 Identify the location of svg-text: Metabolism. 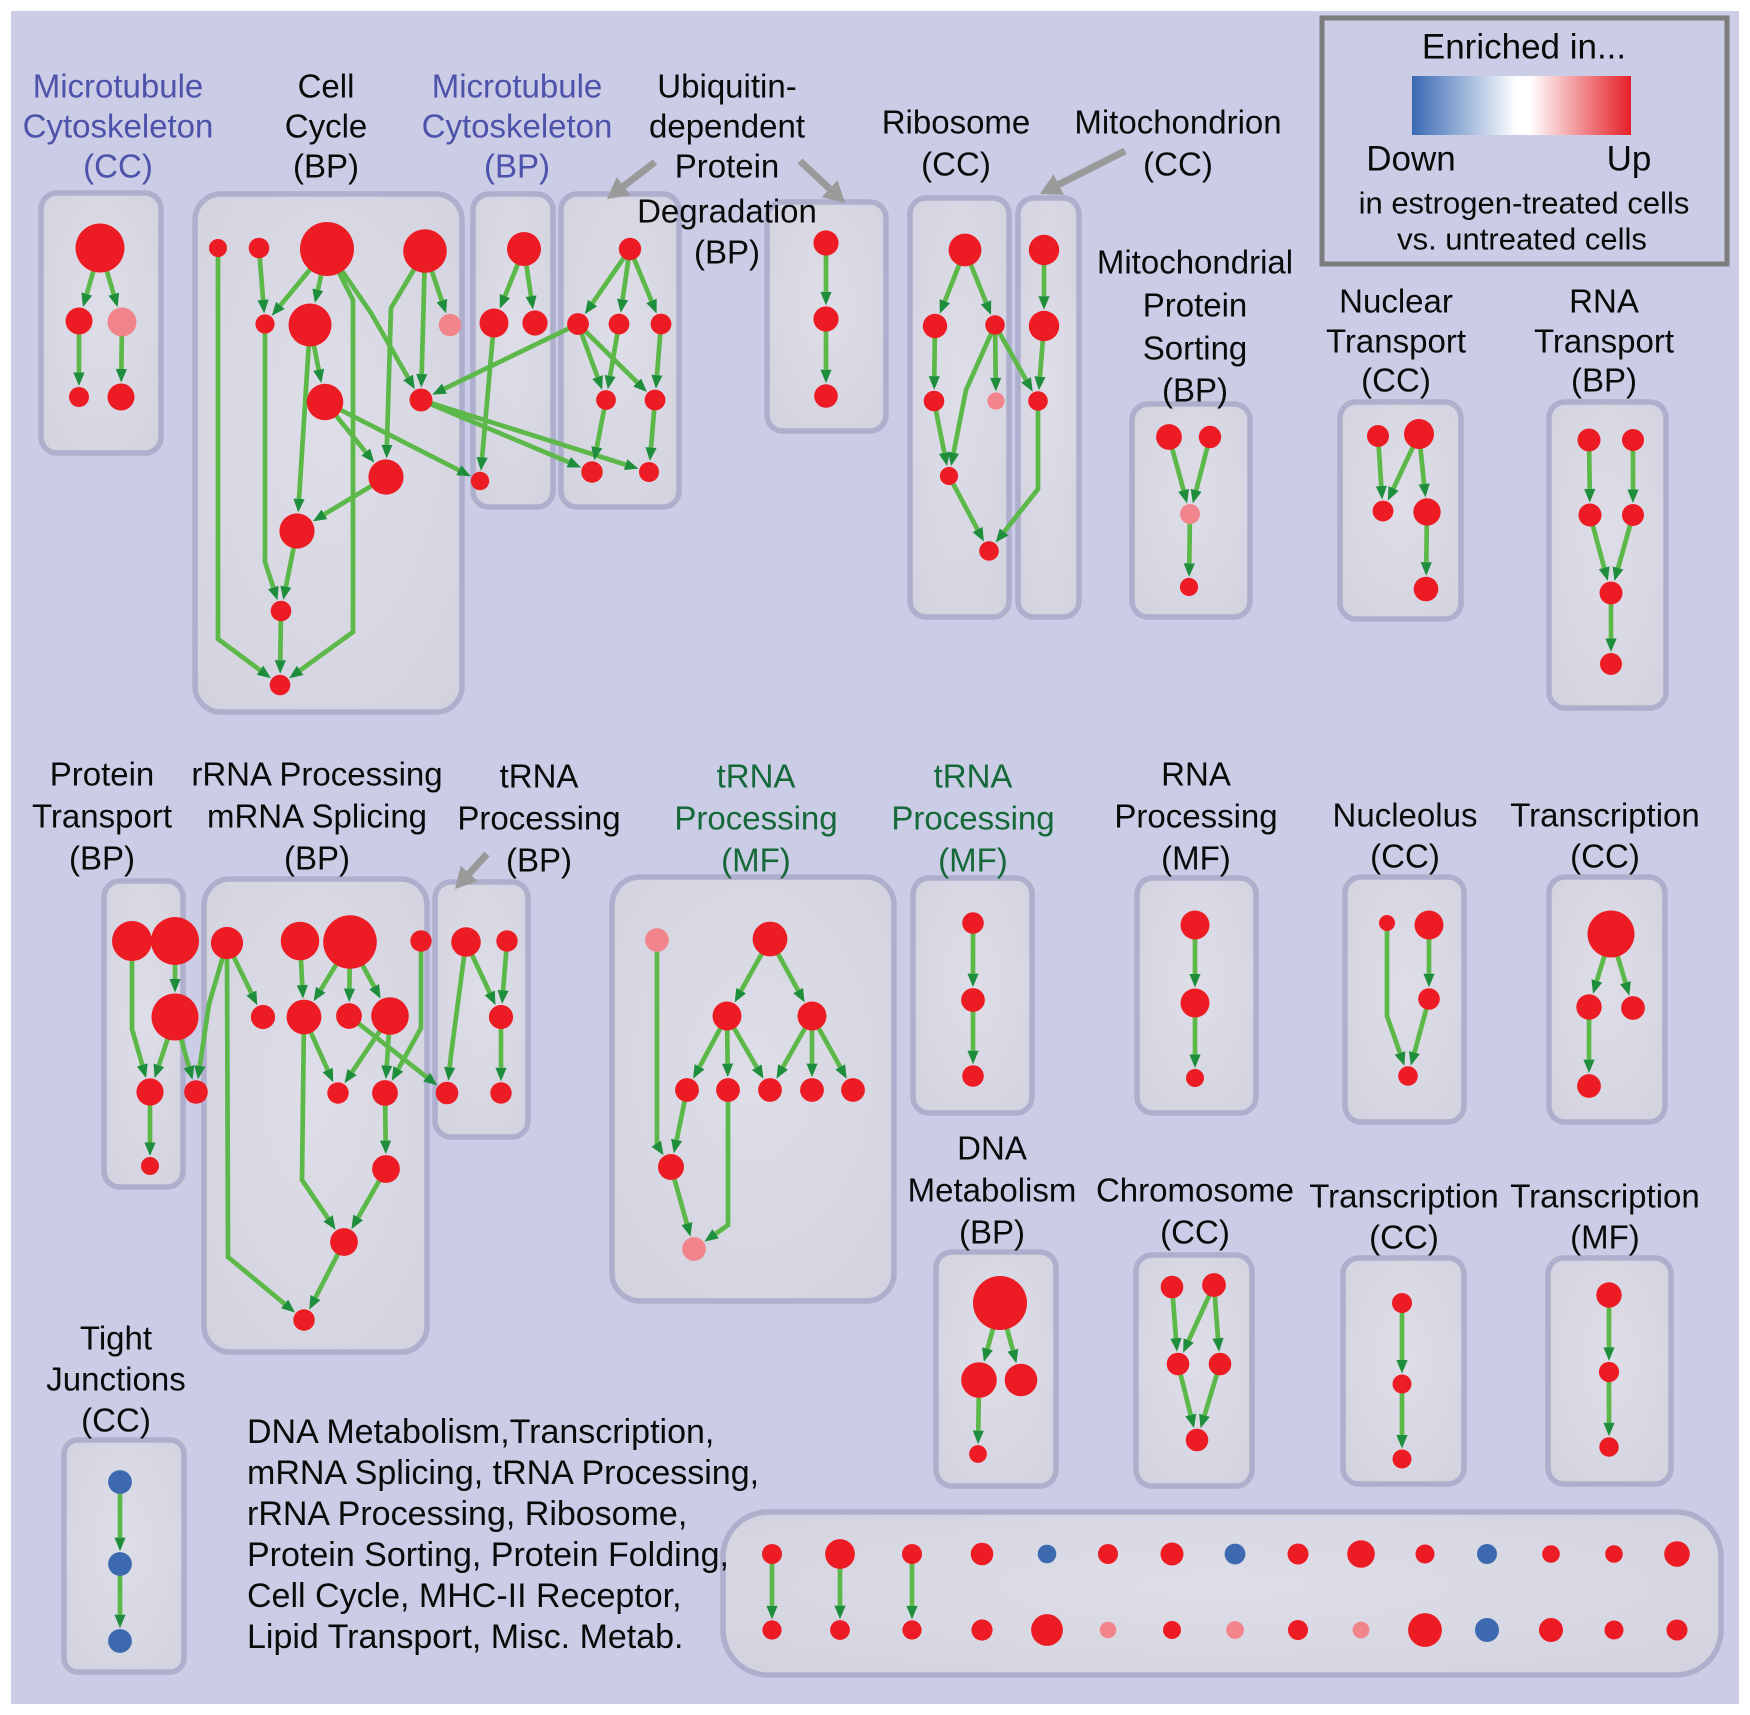
(992, 1190).